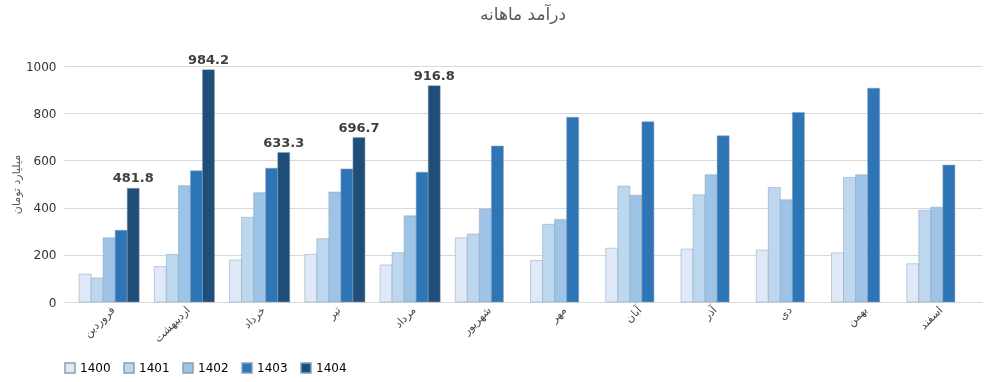  Describe the element at coordinates (331, 368) in the screenshot. I see `legend-label: 1404` at that location.